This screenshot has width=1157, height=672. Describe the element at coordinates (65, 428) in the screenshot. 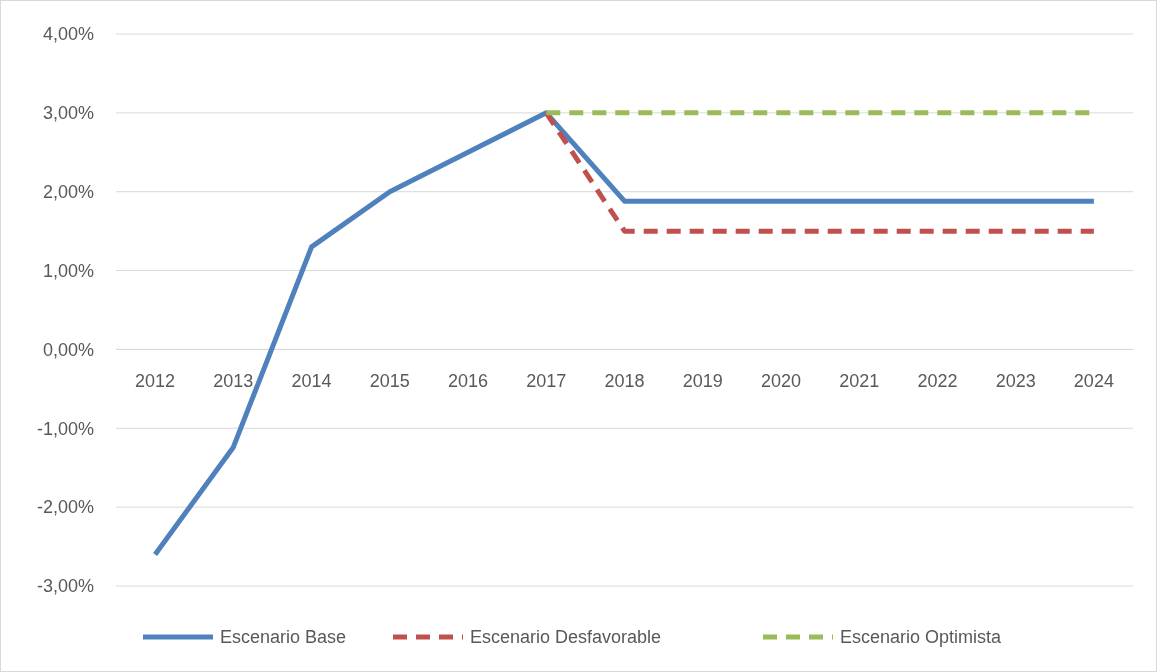

I see `y-tick-label: -1,00%` at that location.